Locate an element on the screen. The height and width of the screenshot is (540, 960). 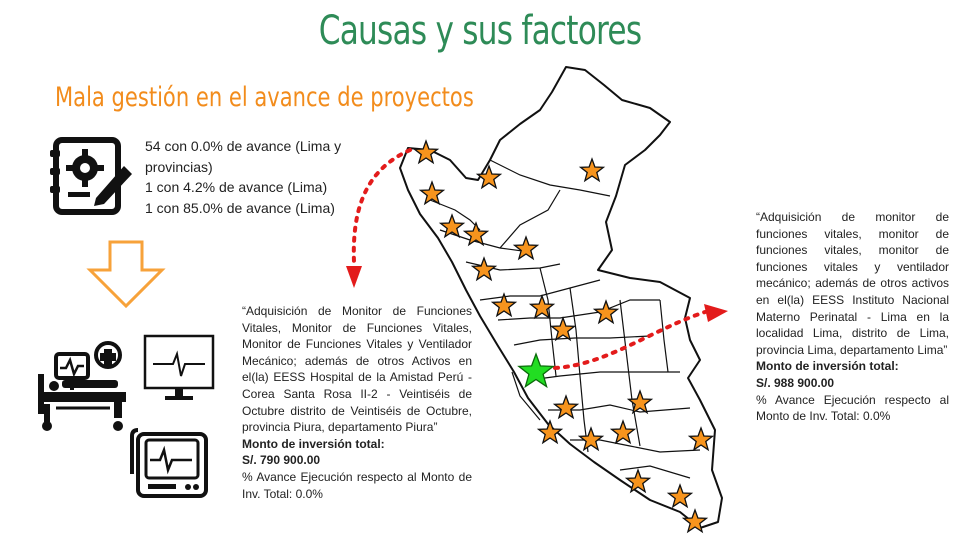
hospital-bed-icon is located at coordinates (82, 386).